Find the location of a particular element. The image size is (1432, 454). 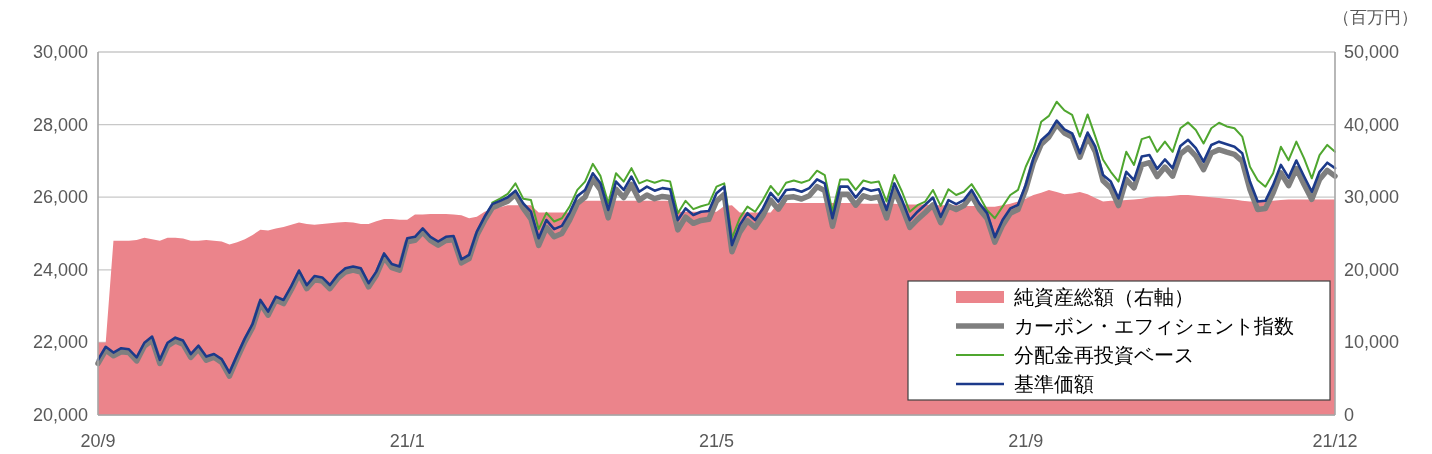

legend-label: 分配金再投資ベース is located at coordinates (1104, 355).